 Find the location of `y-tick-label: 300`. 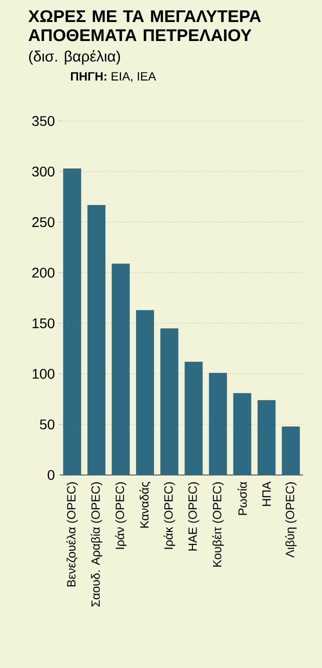

y-tick-label: 300 is located at coordinates (43, 171).